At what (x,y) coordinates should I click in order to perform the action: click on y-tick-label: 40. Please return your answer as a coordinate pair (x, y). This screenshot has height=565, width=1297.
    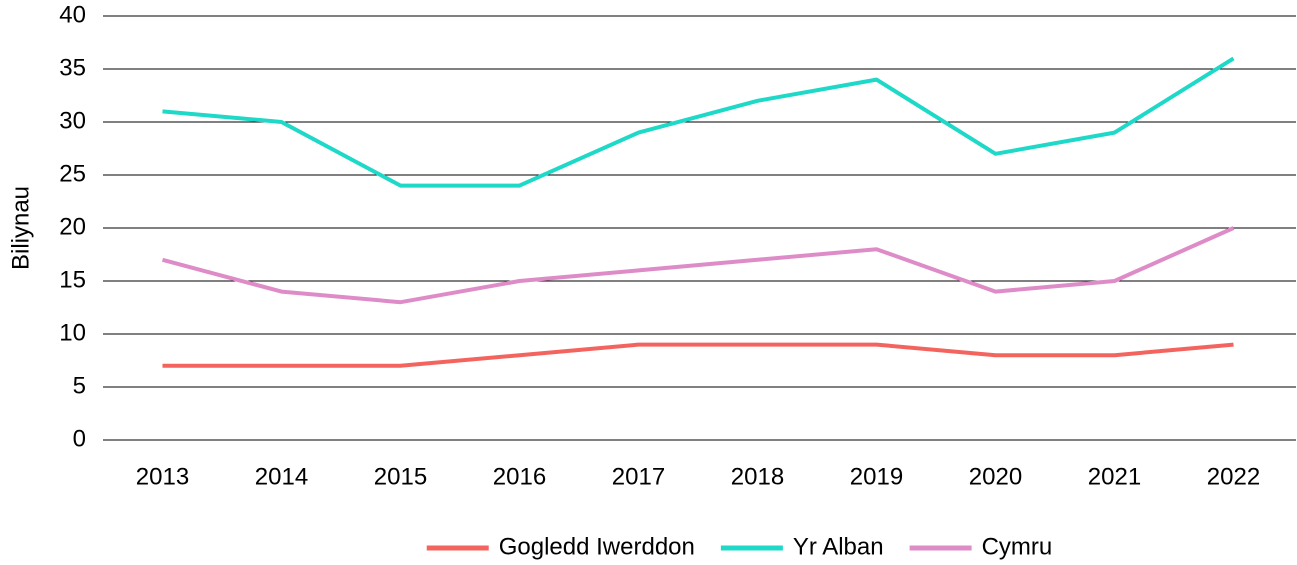
    Looking at the image, I should click on (72, 14).